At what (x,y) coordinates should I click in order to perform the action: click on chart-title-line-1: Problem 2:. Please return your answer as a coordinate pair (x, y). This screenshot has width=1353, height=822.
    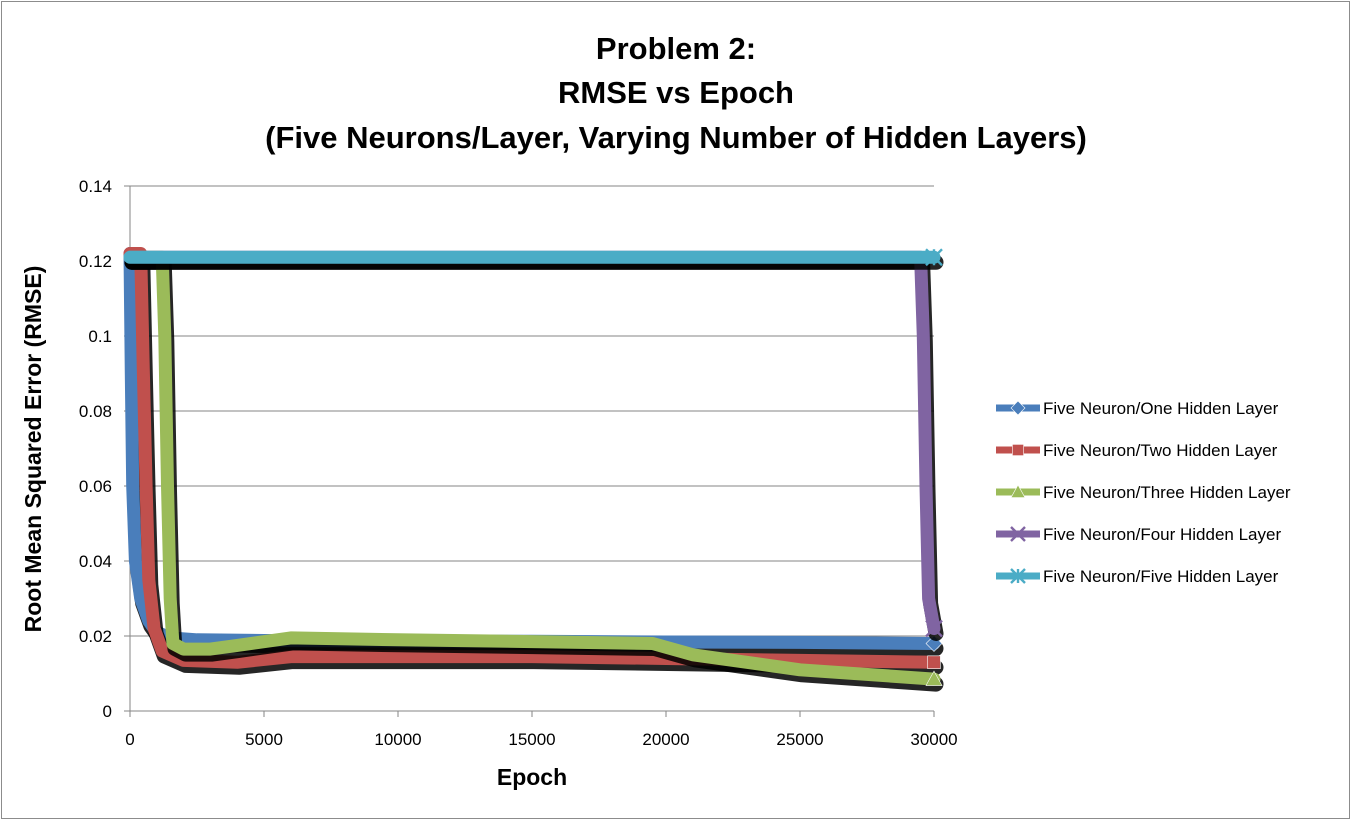
    Looking at the image, I should click on (676, 48).